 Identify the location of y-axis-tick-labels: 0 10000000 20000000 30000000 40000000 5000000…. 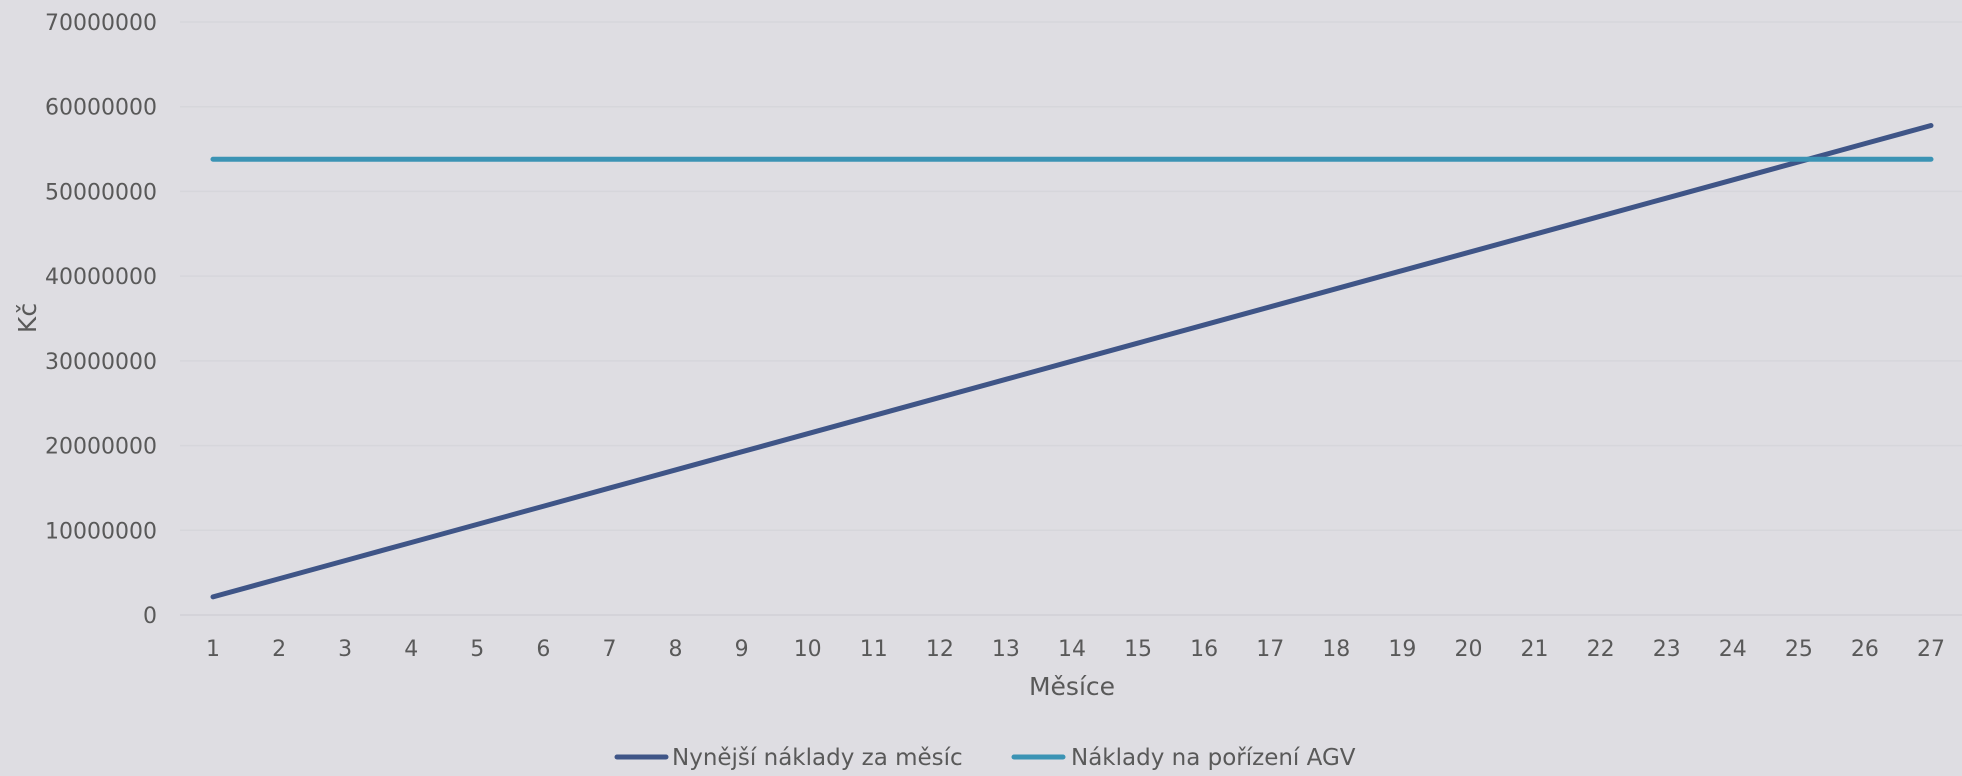
(101, 320).